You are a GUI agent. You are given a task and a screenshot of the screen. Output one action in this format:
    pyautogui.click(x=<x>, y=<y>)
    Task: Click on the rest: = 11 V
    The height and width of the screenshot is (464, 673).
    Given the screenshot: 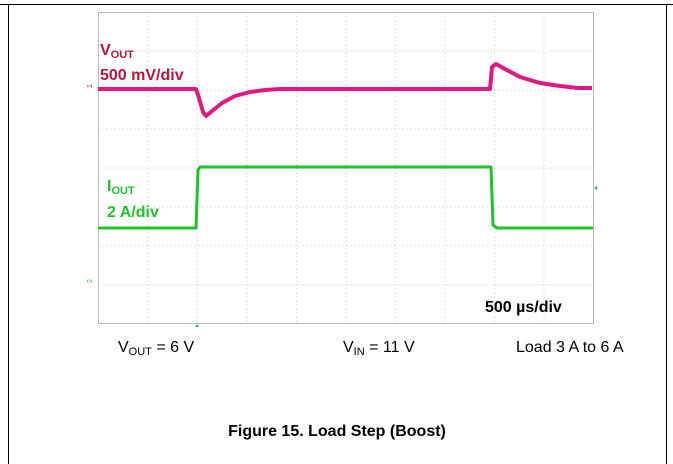 What is the action you would take?
    pyautogui.click(x=390, y=347)
    